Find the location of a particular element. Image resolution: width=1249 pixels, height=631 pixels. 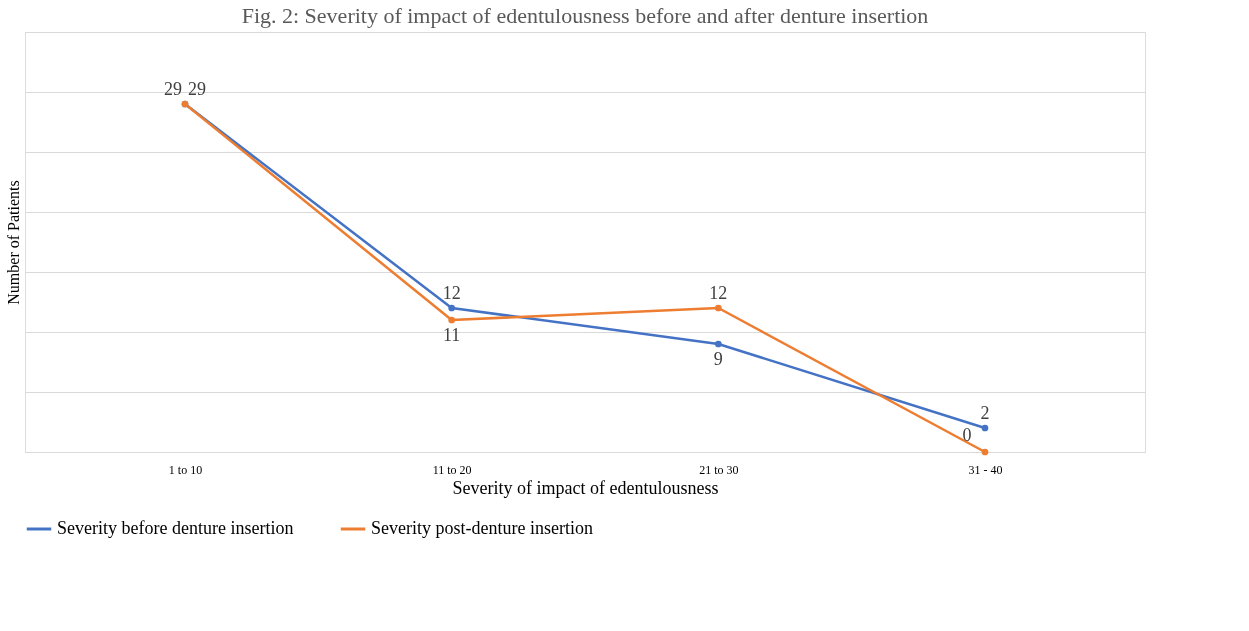

x-tick-label: 1 to 10 is located at coordinates (185, 469).